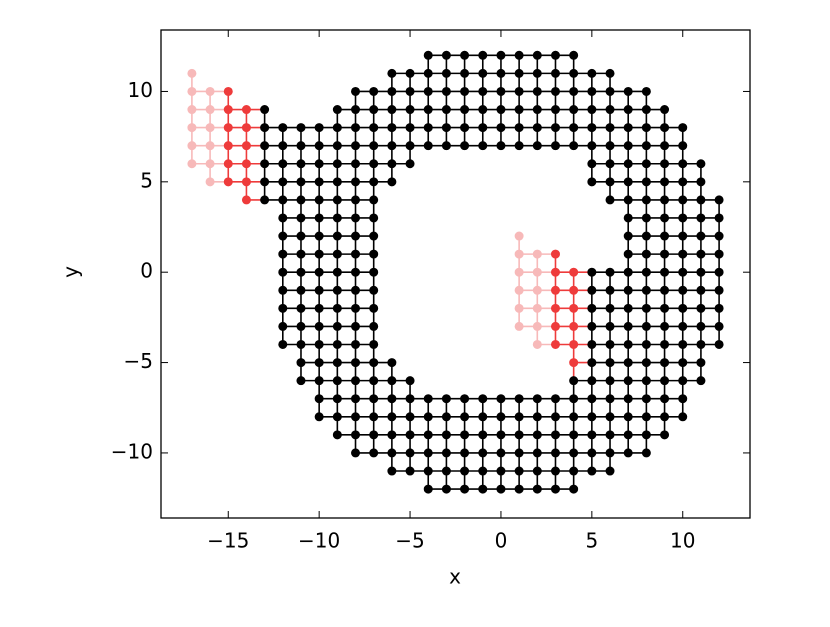  Describe the element at coordinates (140, 90) in the screenshot. I see `y-tick-label: 10` at that location.